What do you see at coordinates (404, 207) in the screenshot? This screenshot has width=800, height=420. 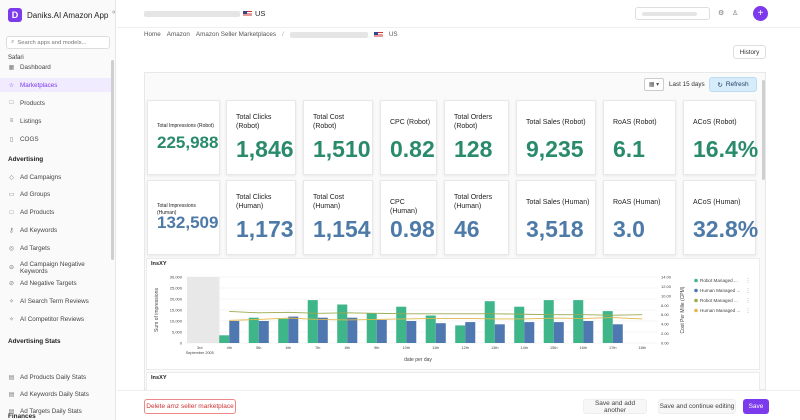 I see `metric-label: CPC (Human)` at bounding box center [404, 207].